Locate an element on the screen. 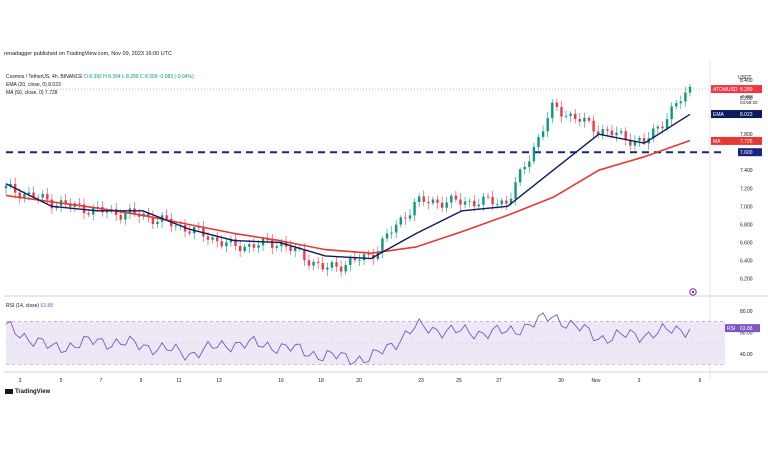 The height and width of the screenshot is (463, 768). alert-icon is located at coordinates (693, 292).